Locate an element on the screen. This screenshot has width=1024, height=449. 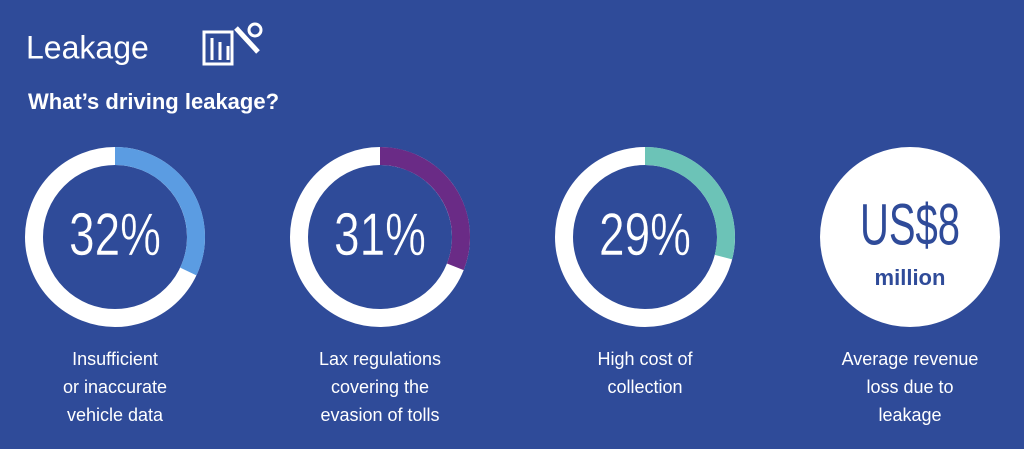
subtitle: What’s driving leakage? is located at coordinates (153, 101).